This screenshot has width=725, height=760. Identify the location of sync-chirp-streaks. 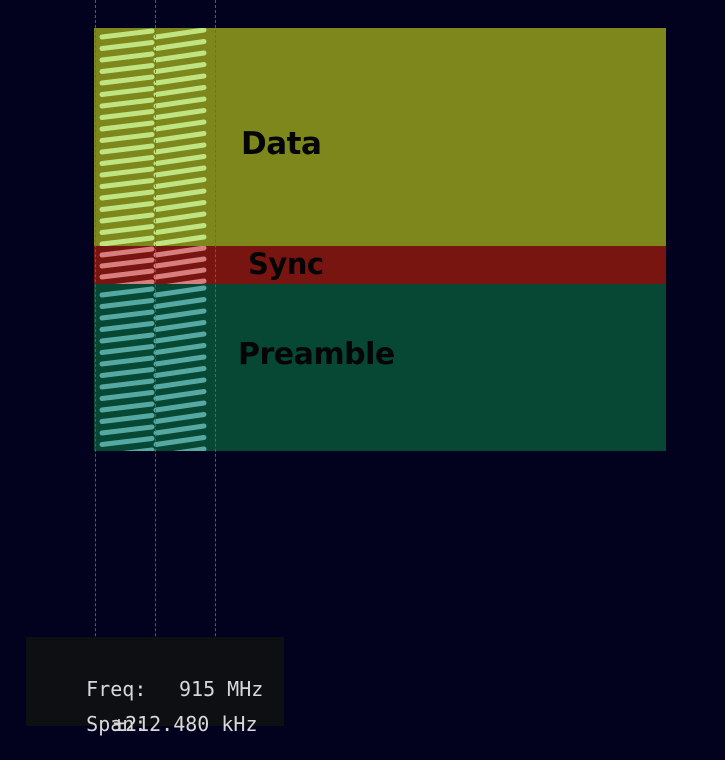
(152, 265).